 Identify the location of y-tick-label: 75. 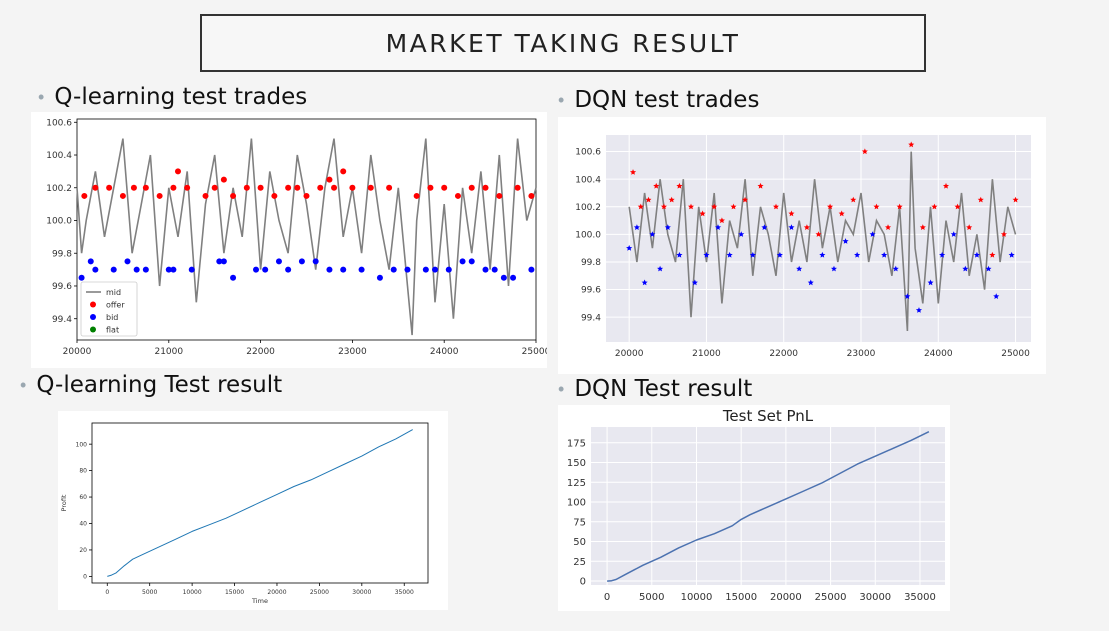
(579, 522).